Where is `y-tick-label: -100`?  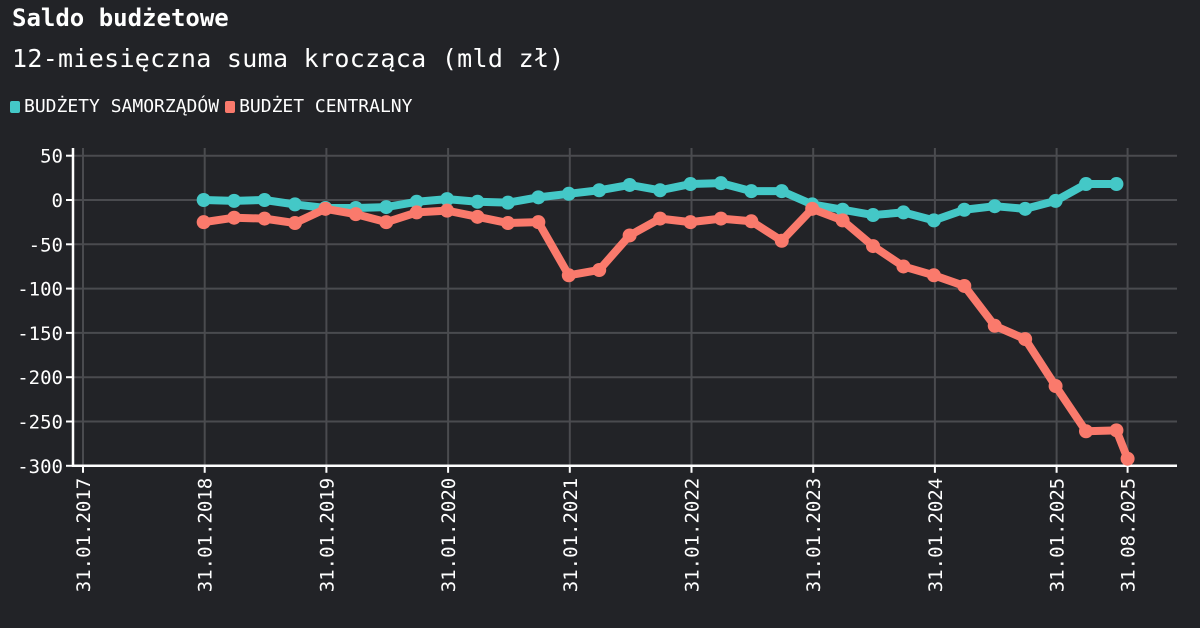 y-tick-label: -100 is located at coordinates (40, 290).